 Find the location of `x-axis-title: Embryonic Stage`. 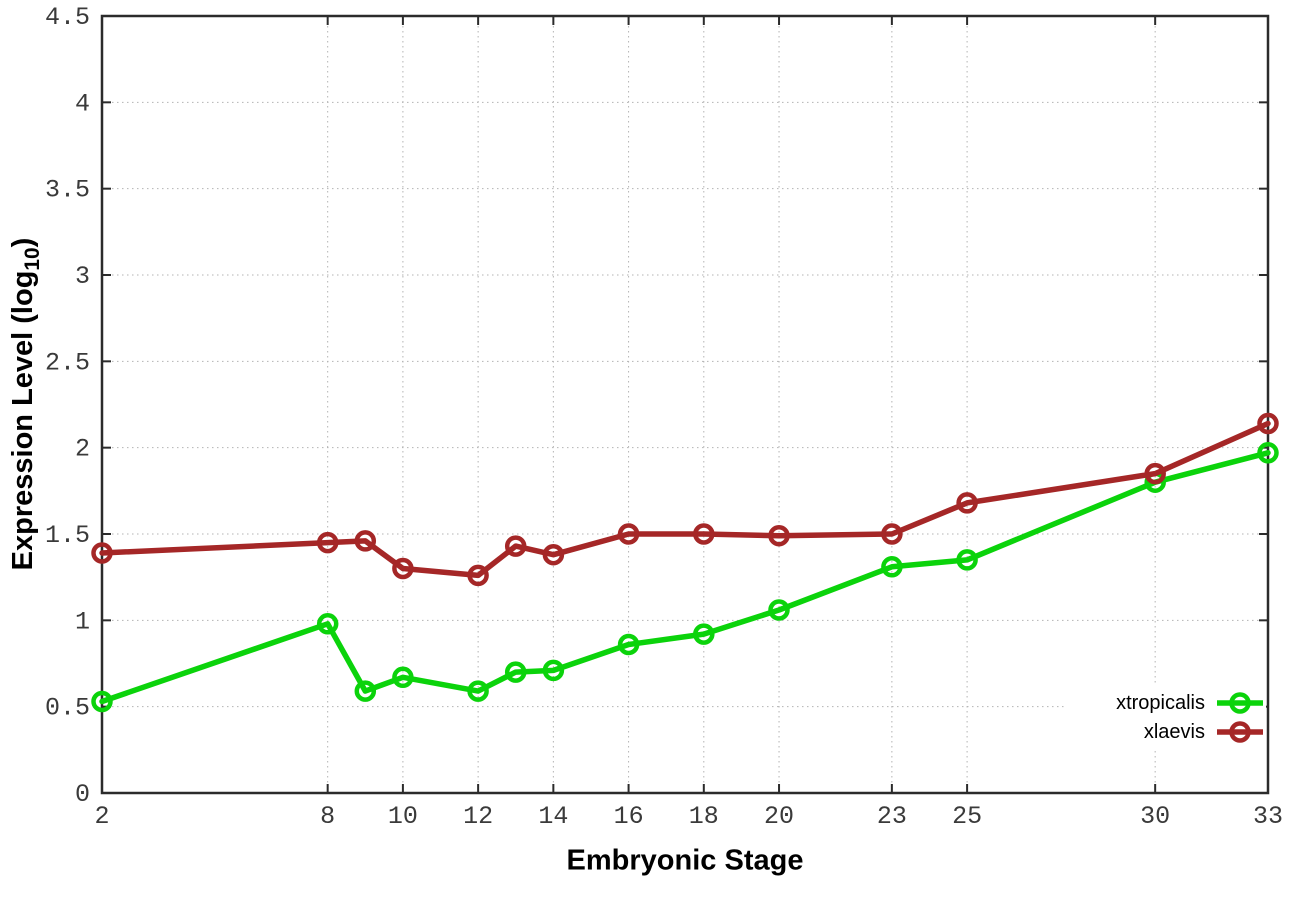

x-axis-title: Embryonic Stage is located at coordinates (685, 860).